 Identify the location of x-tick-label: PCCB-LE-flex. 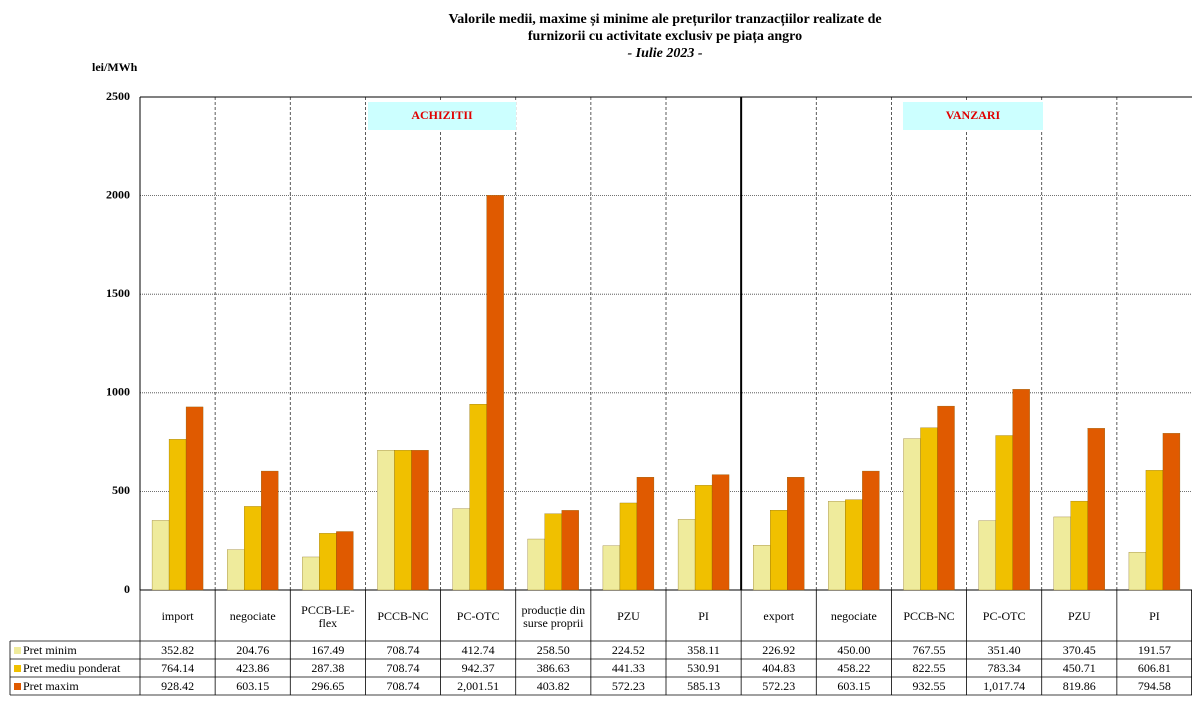
(328, 616).